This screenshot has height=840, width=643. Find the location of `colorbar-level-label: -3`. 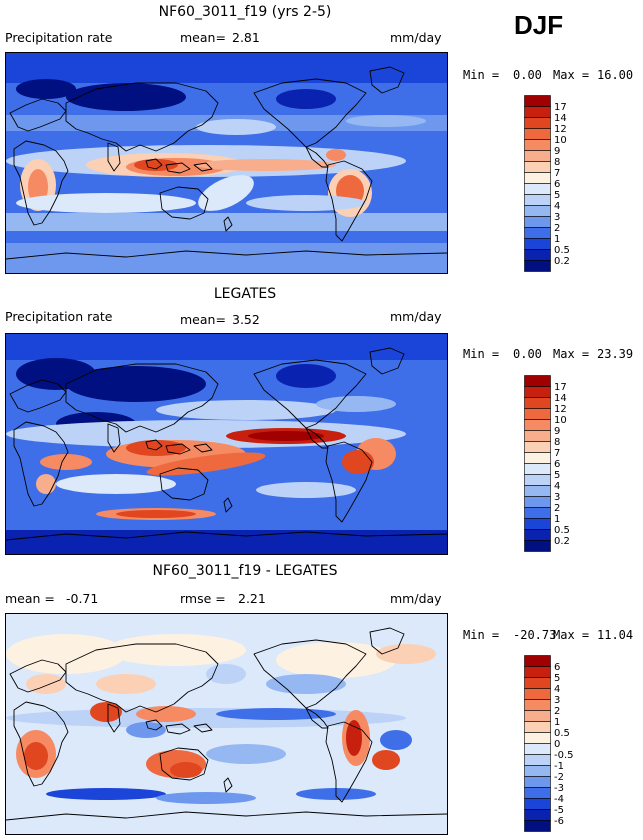

colorbar-level-label: -3 is located at coordinates (559, 788).